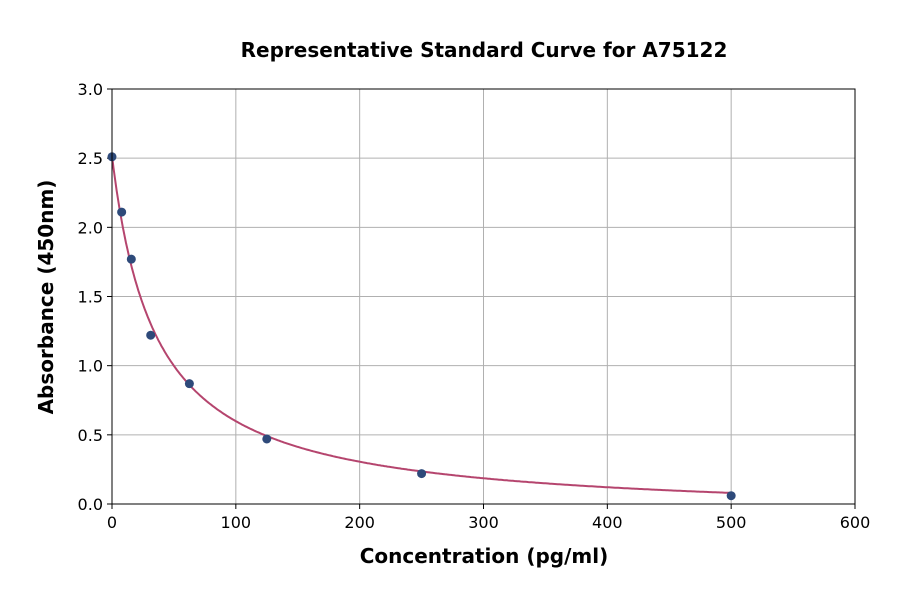 Image resolution: width=900 pixels, height=594 pixels. I want to click on x-axis-ticks: 0 100 200 300 400 500 600, so click(488, 518).